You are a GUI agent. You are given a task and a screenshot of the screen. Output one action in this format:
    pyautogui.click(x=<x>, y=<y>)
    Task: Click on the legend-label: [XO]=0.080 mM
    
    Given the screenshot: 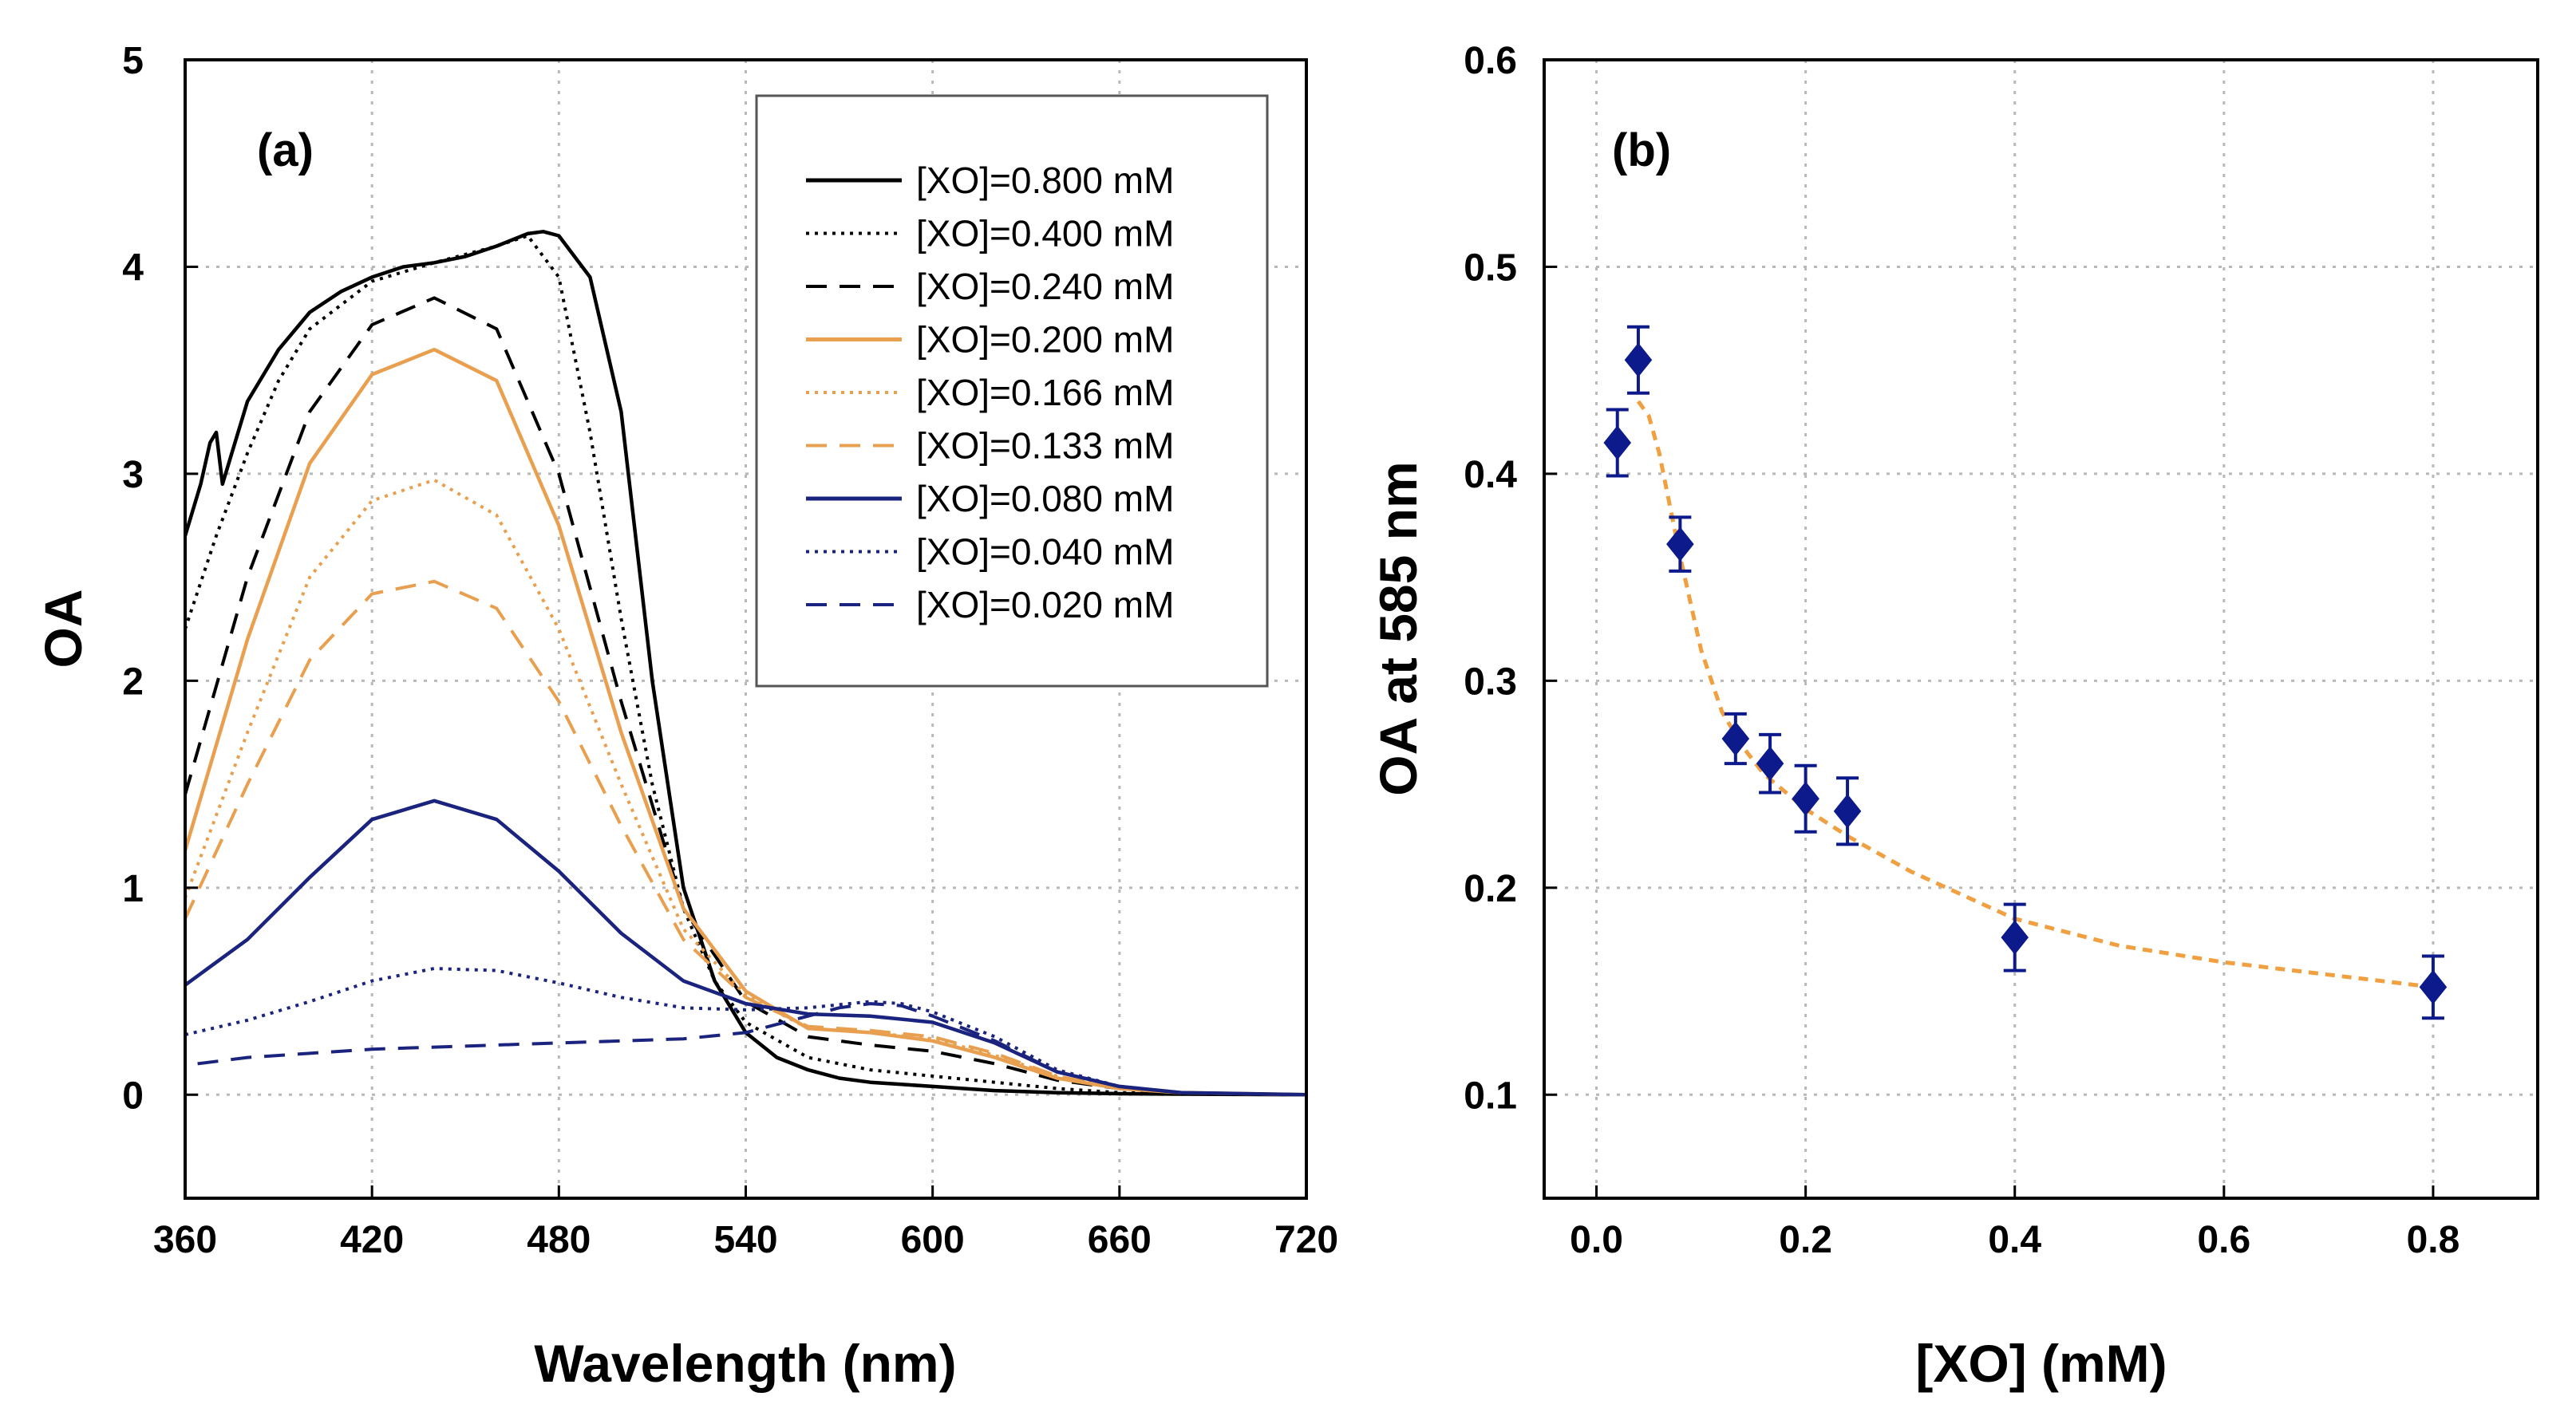 What is the action you would take?
    pyautogui.click(x=1045, y=499)
    